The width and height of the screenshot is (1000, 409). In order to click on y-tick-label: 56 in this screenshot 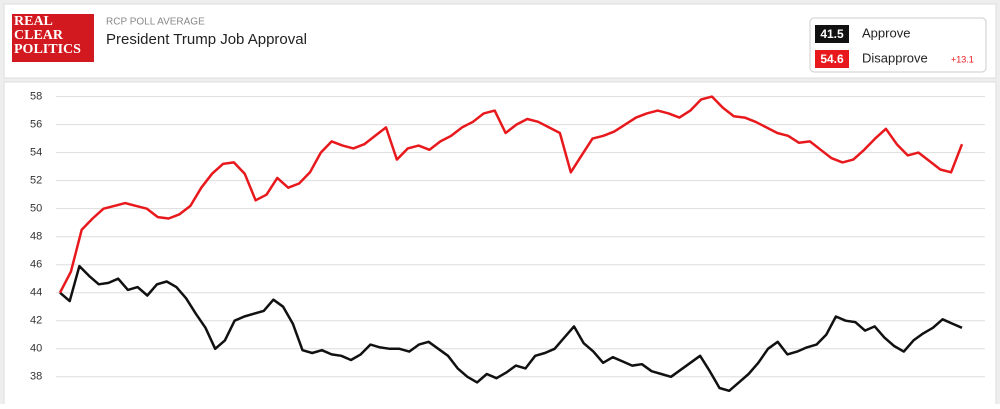, I will do `click(36, 125)`.